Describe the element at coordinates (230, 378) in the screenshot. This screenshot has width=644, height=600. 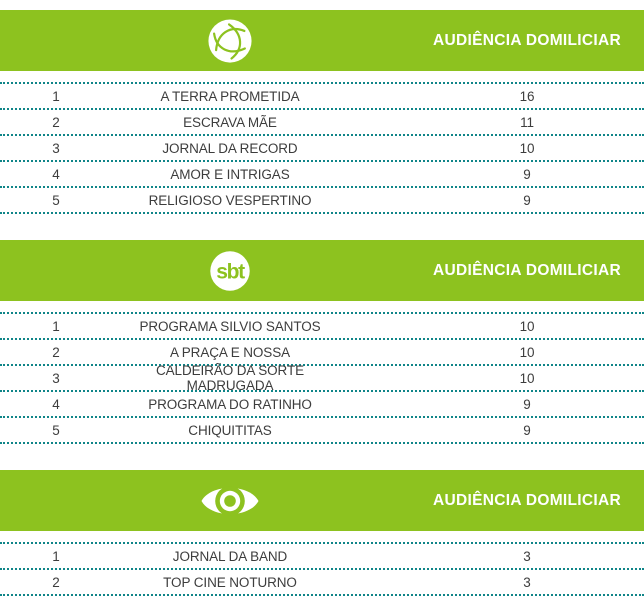
I see `program-name: CALDEIRÃO DA SORTE MADRUGADA` at that location.